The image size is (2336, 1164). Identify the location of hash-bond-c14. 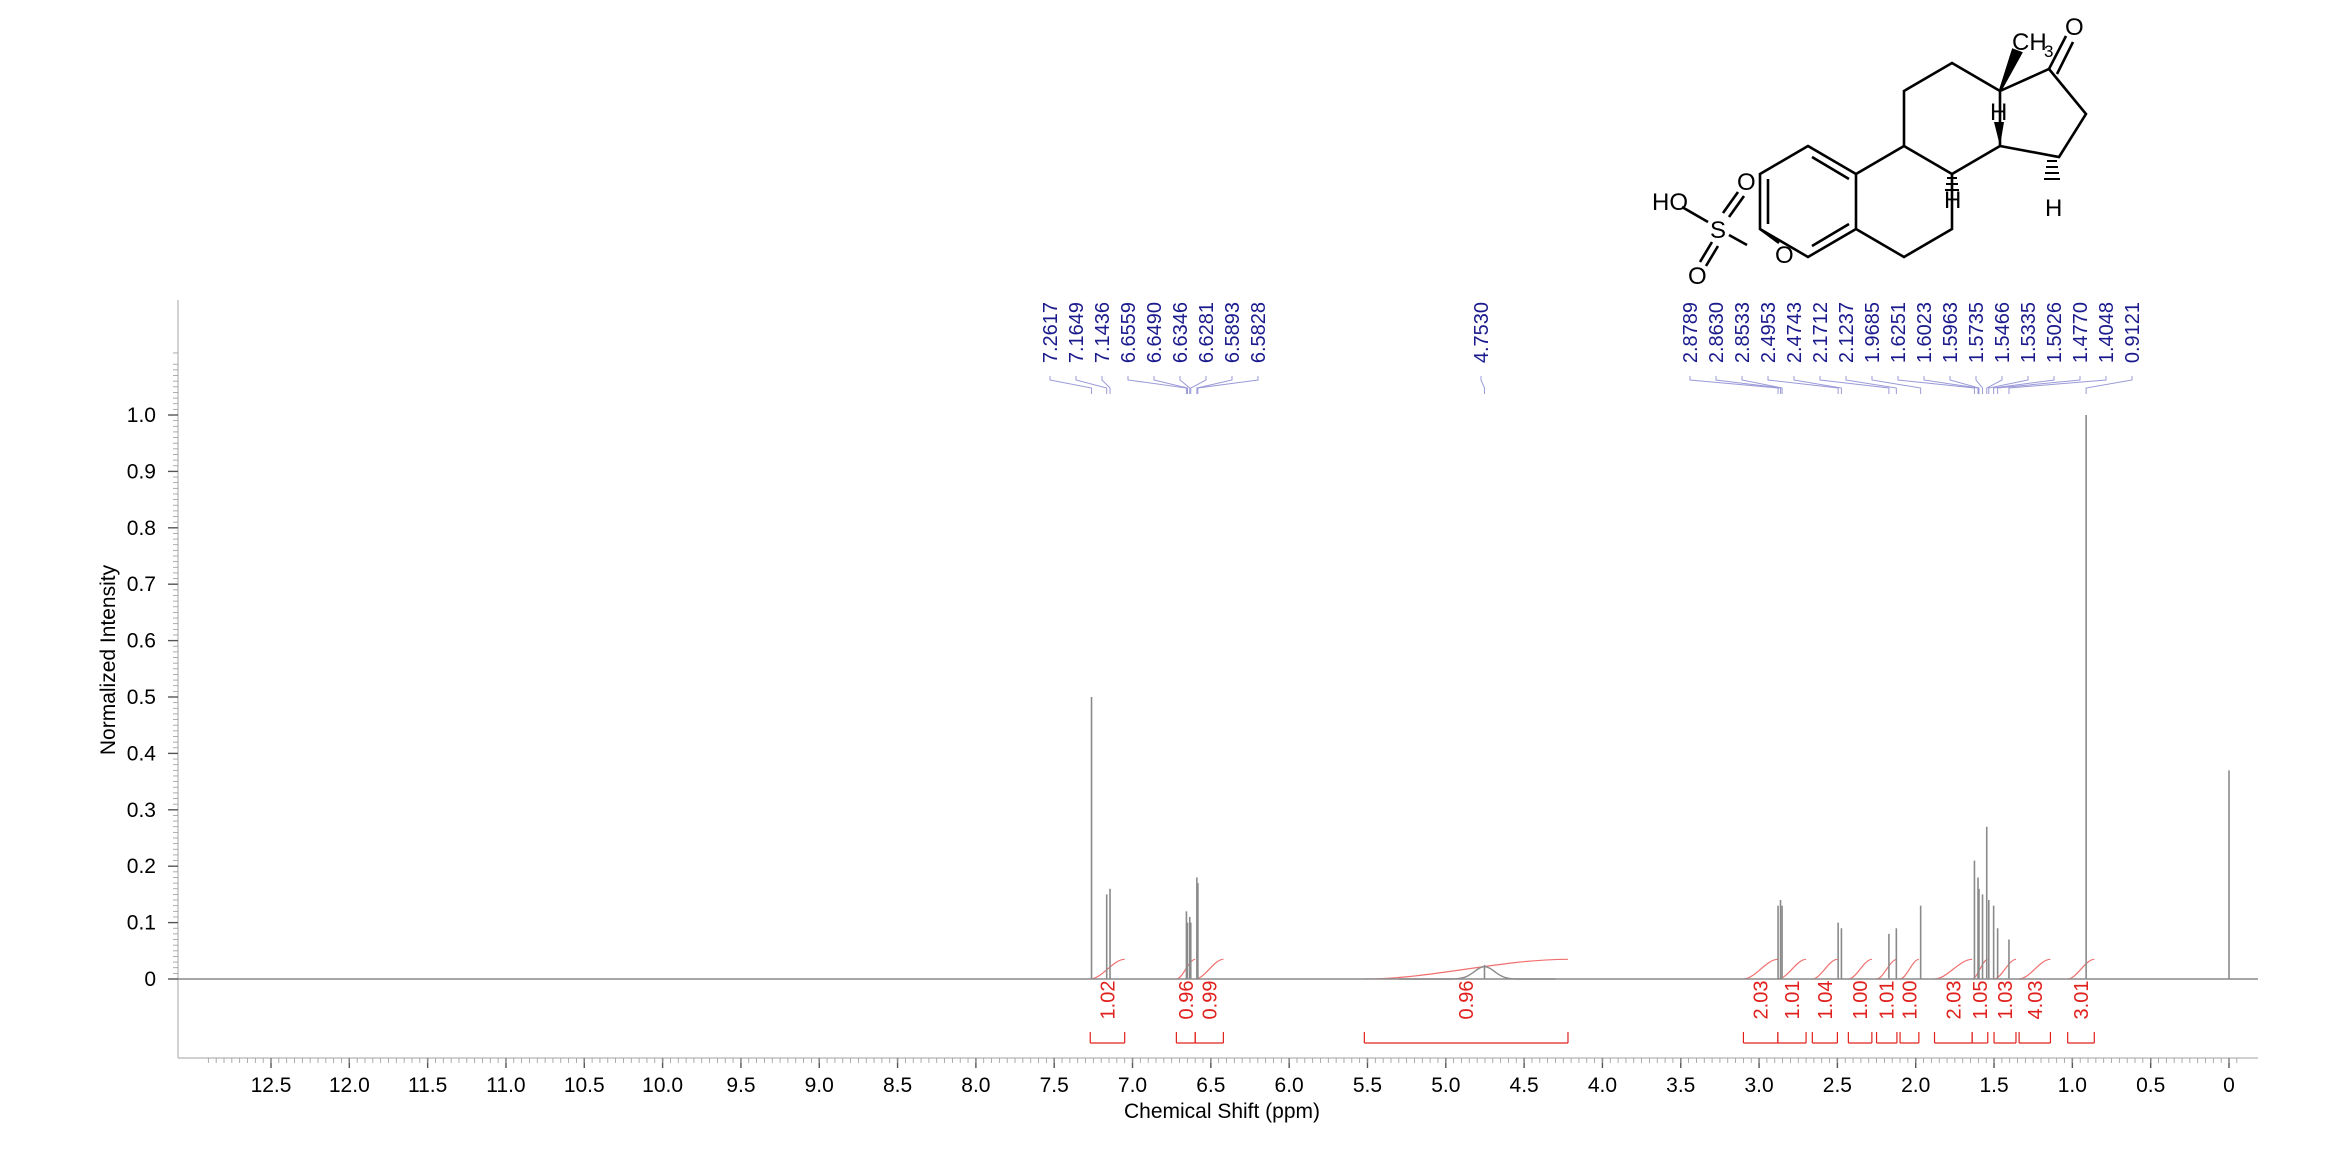
(2052, 170).